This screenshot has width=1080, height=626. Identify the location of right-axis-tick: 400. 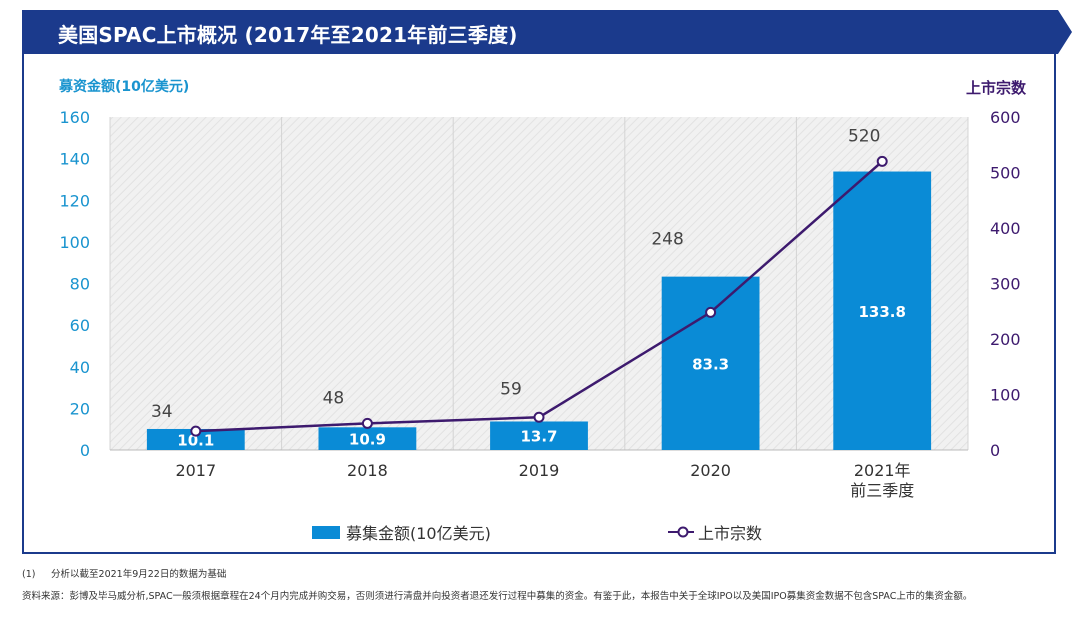
(1005, 228).